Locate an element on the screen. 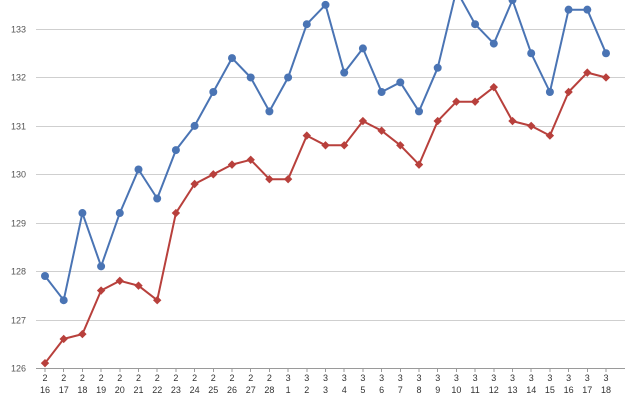 The image size is (640, 400). x-tick-day: 24 is located at coordinates (195, 390).